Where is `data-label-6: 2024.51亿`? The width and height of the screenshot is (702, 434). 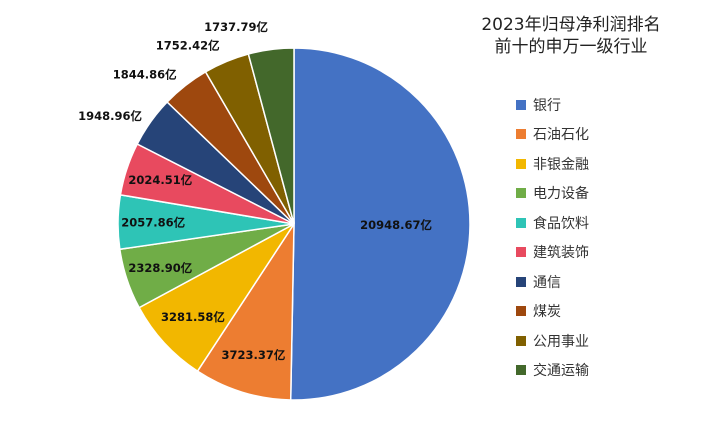 data-label-6: 2024.51亿 is located at coordinates (160, 180).